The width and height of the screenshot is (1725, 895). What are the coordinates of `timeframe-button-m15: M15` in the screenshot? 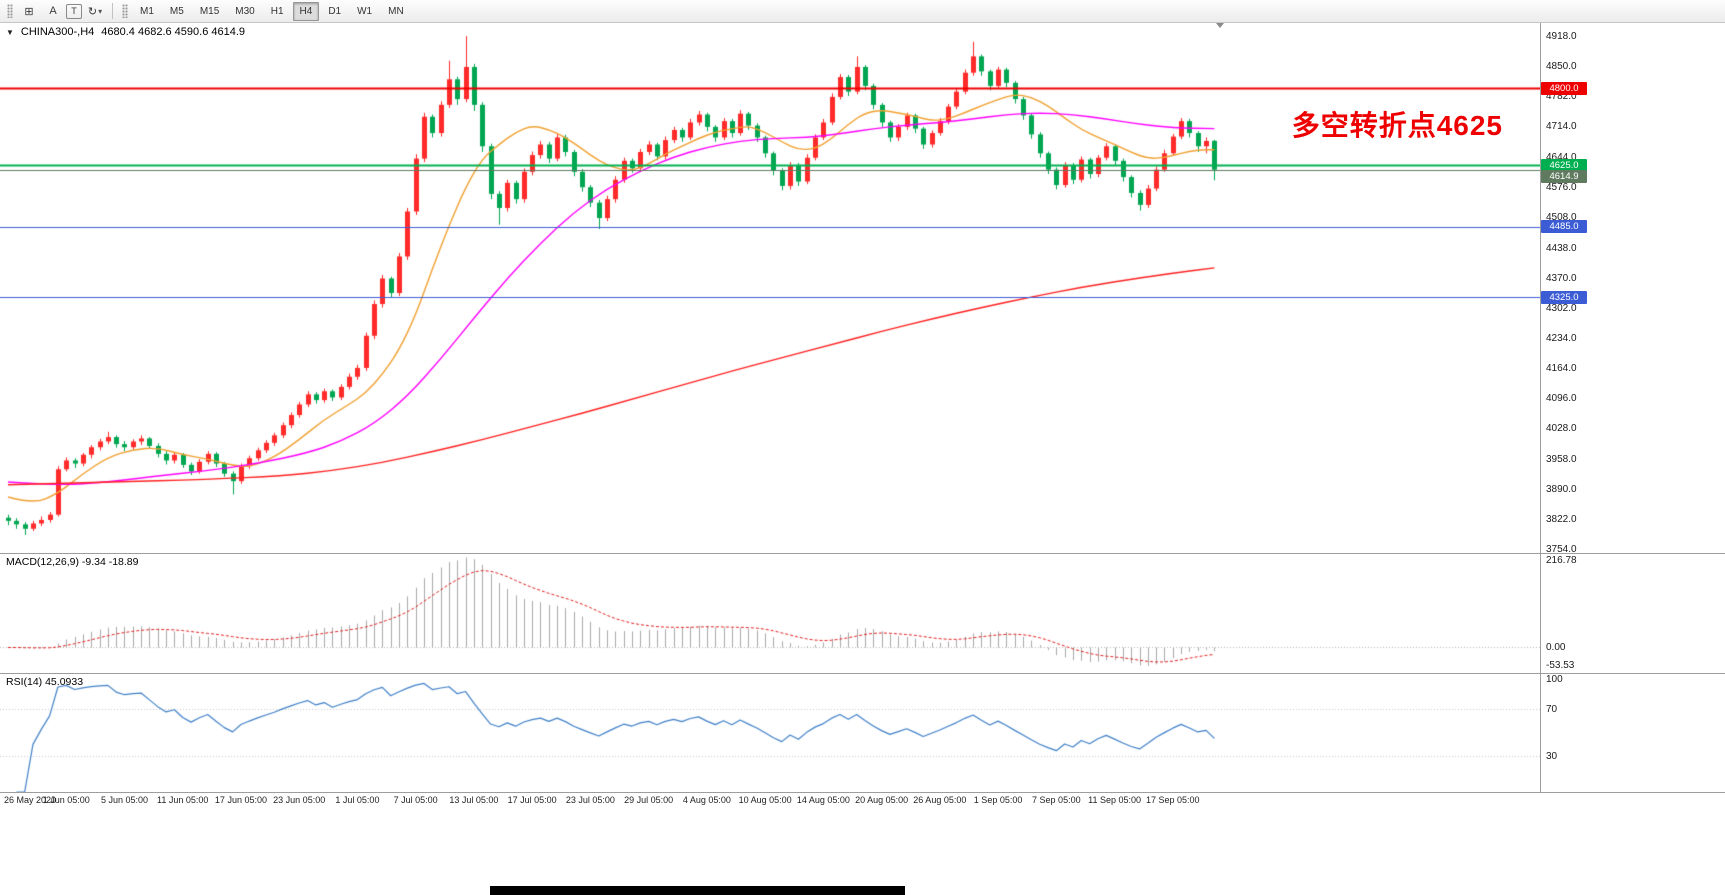 It's located at (209, 11).